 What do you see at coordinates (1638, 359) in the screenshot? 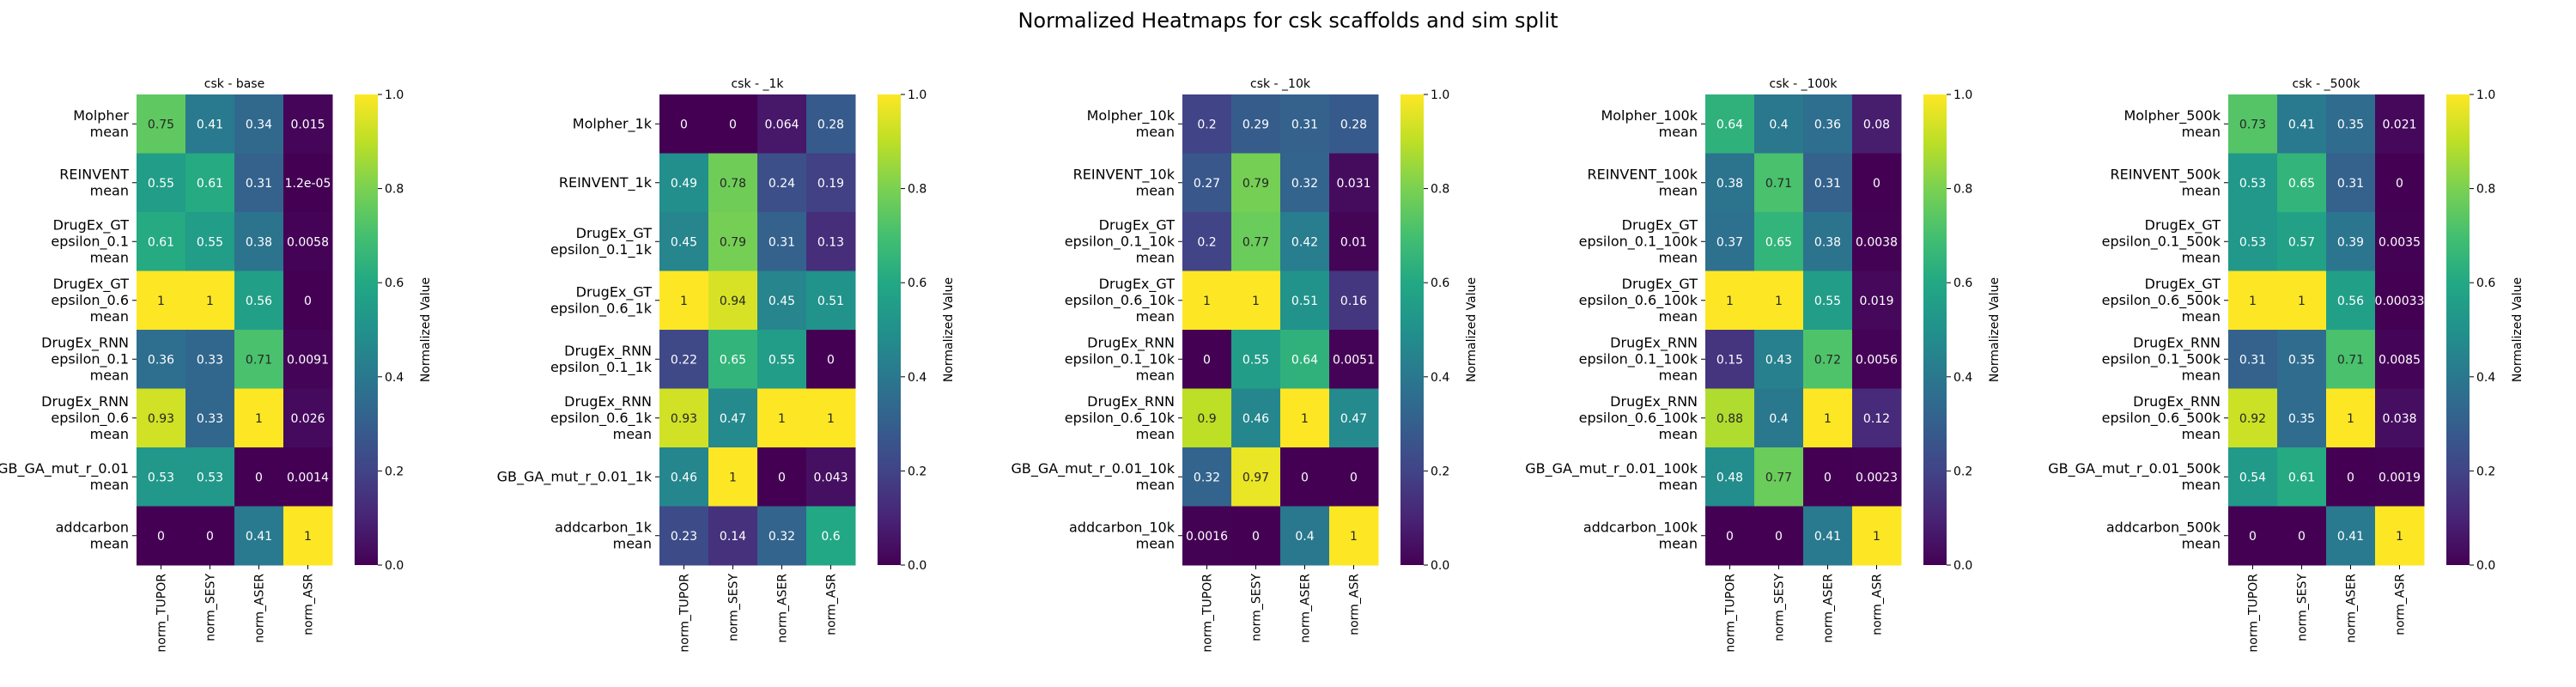
I see `row-label: epsilon_0.1_100k` at bounding box center [1638, 359].